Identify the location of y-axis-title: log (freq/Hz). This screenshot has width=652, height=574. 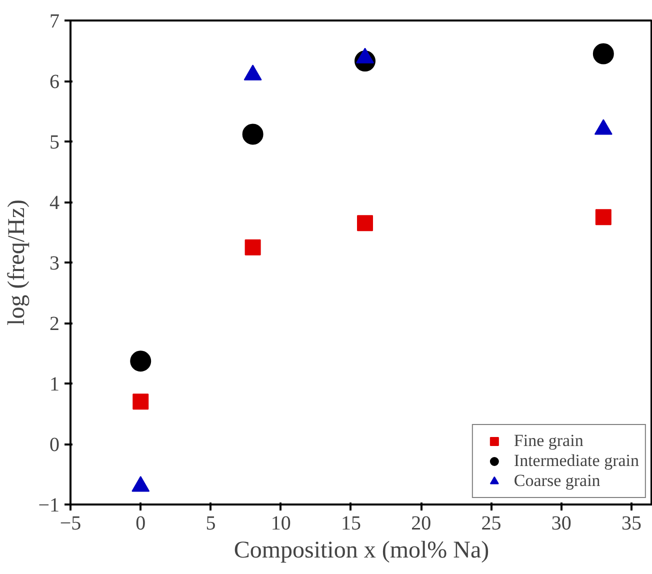
(17, 263).